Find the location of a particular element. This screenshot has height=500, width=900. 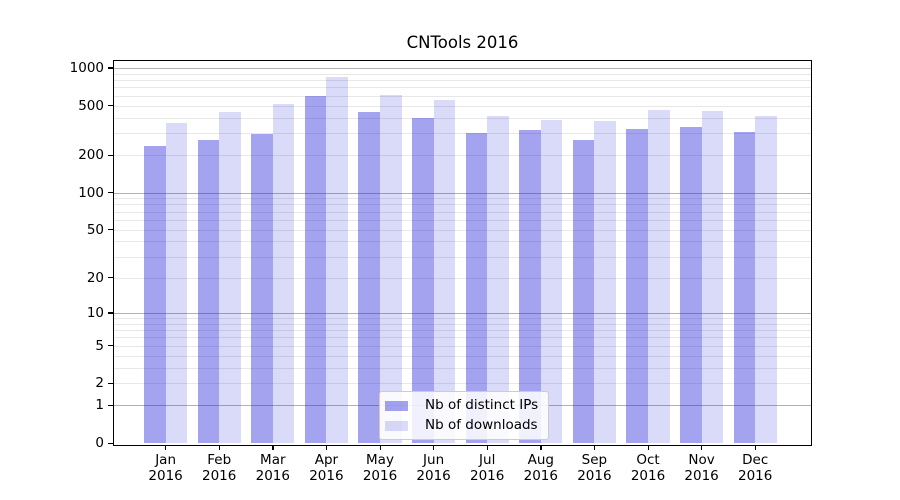

legend-swatch-distinct-ips is located at coordinates (396, 405).